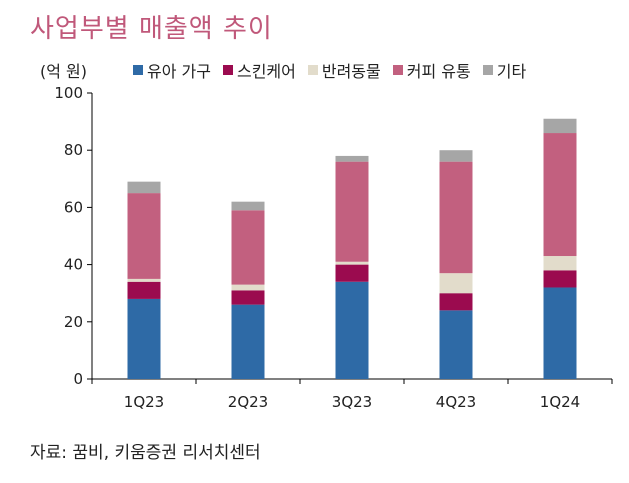 This screenshot has height=483, width=629. I want to click on y-tick-label: 20, so click(73, 322).